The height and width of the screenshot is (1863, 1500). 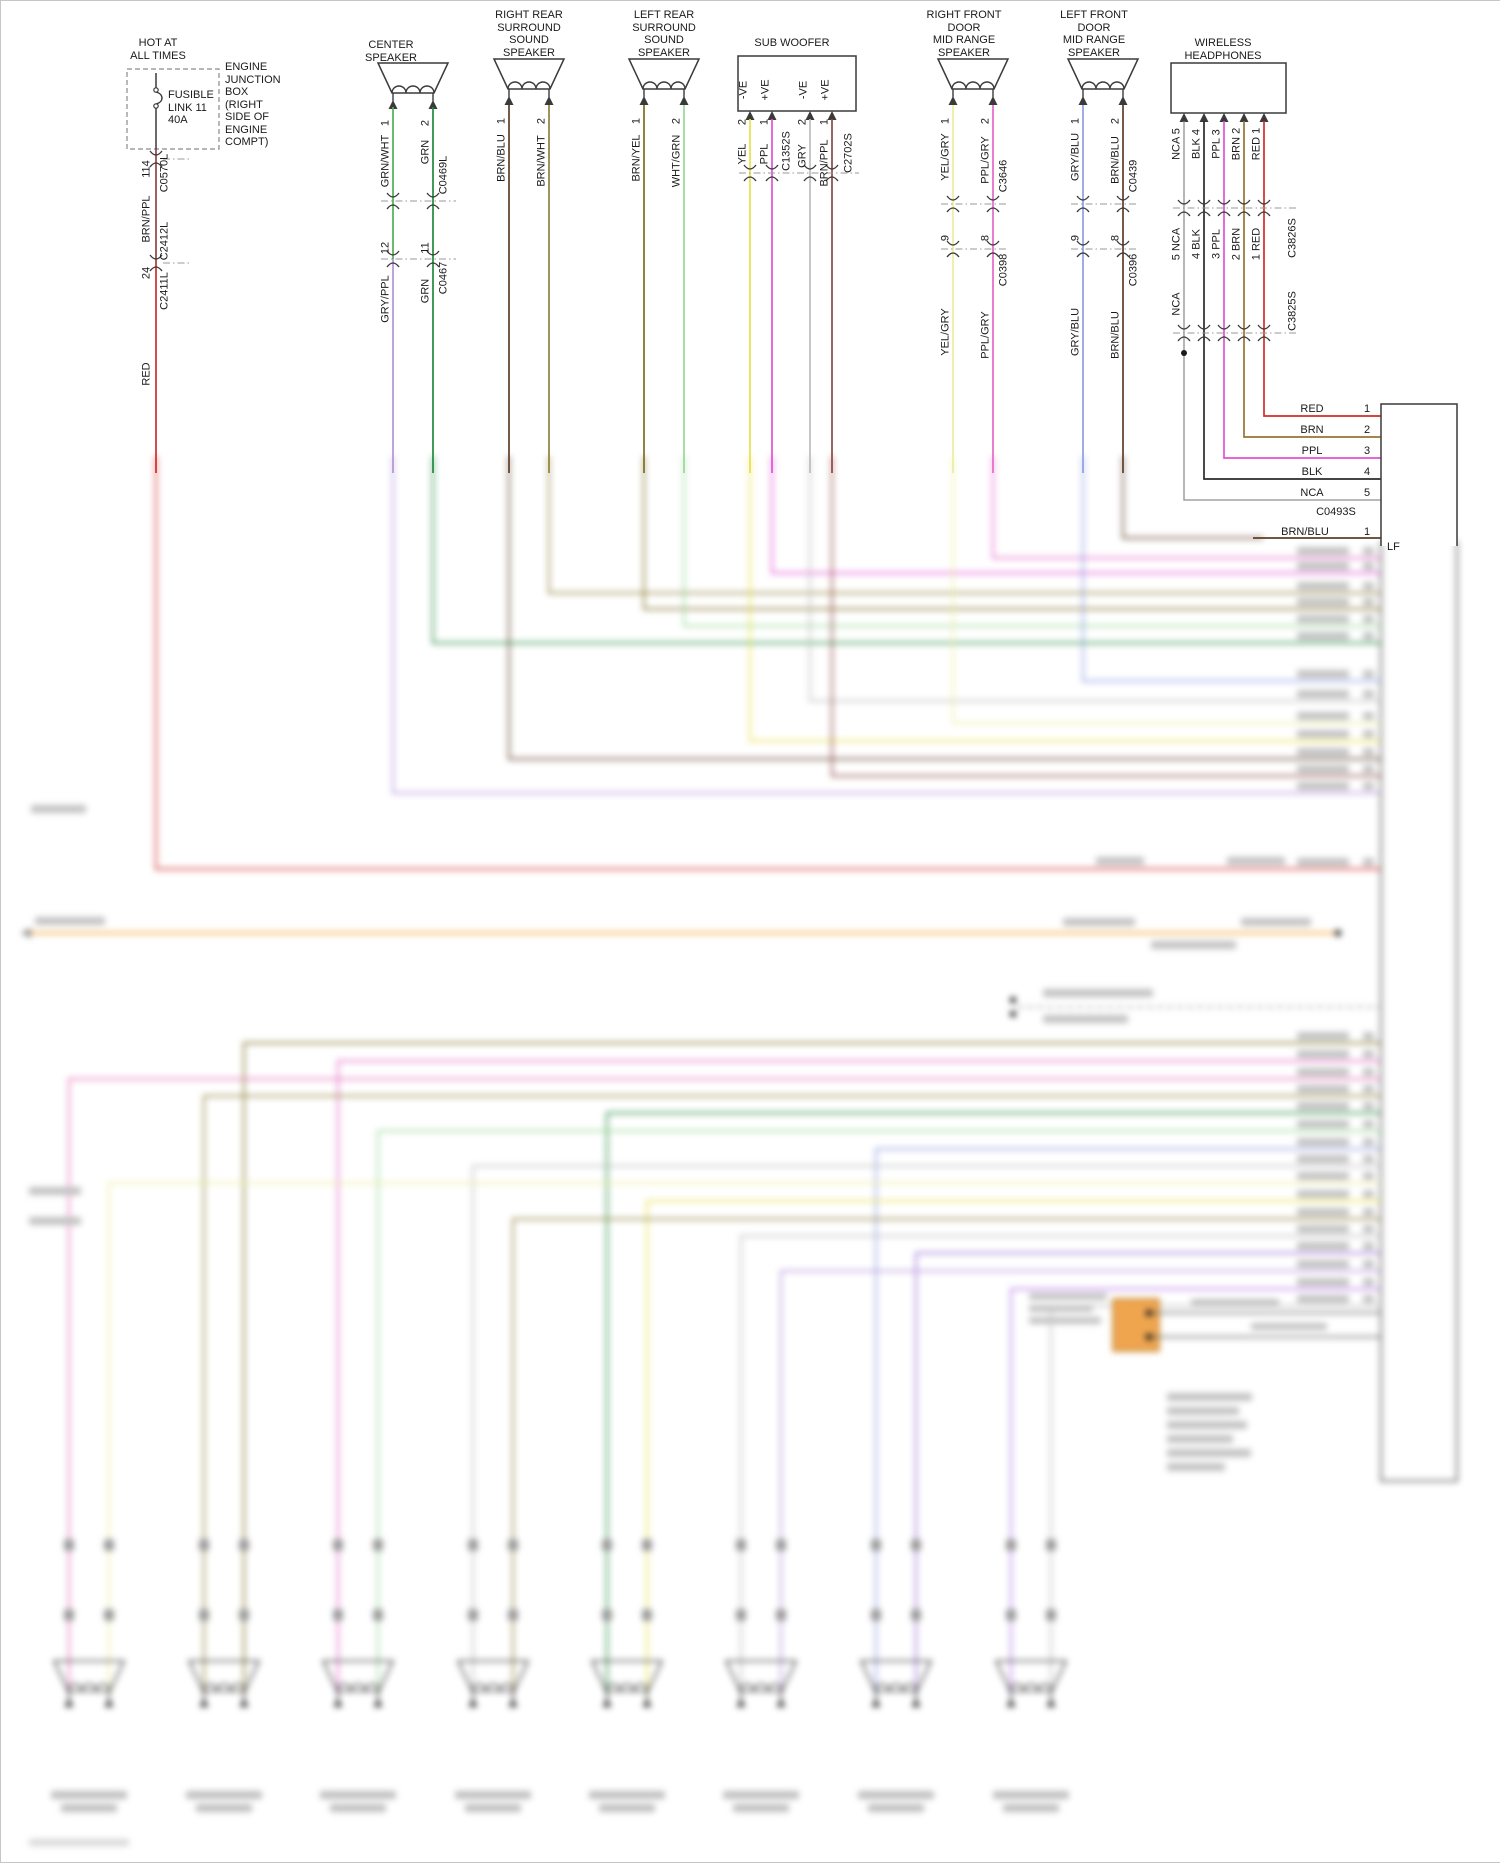 What do you see at coordinates (1256, 244) in the screenshot?
I see `wire-label-1-red: 1 RED` at bounding box center [1256, 244].